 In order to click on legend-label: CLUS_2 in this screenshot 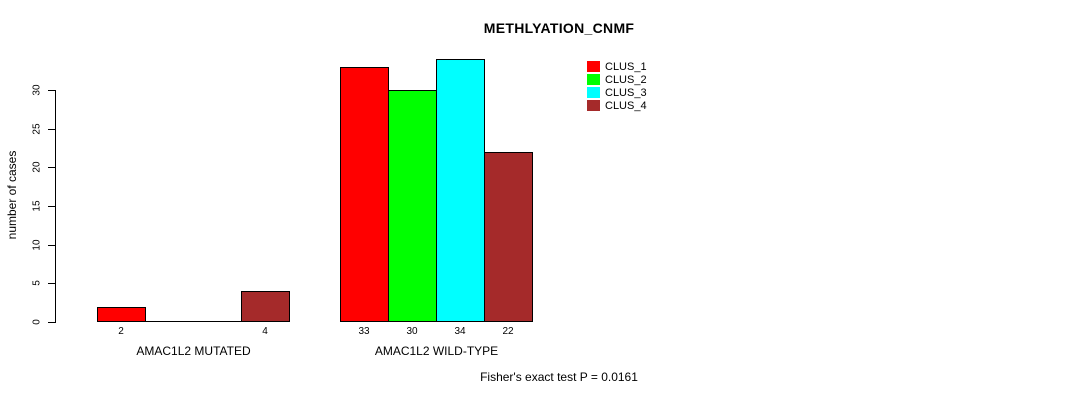, I will do `click(626, 79)`.